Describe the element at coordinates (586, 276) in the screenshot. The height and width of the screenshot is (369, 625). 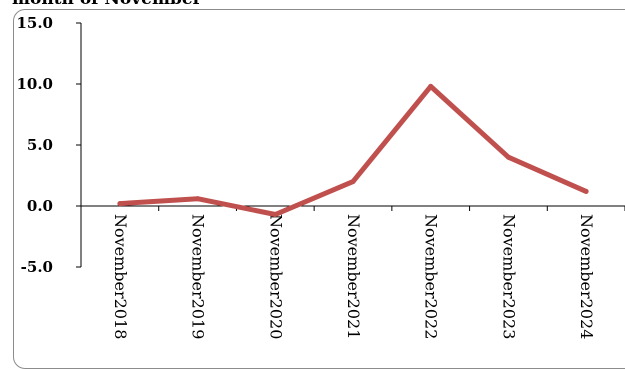
I see `x-tick-label: November2024` at that location.